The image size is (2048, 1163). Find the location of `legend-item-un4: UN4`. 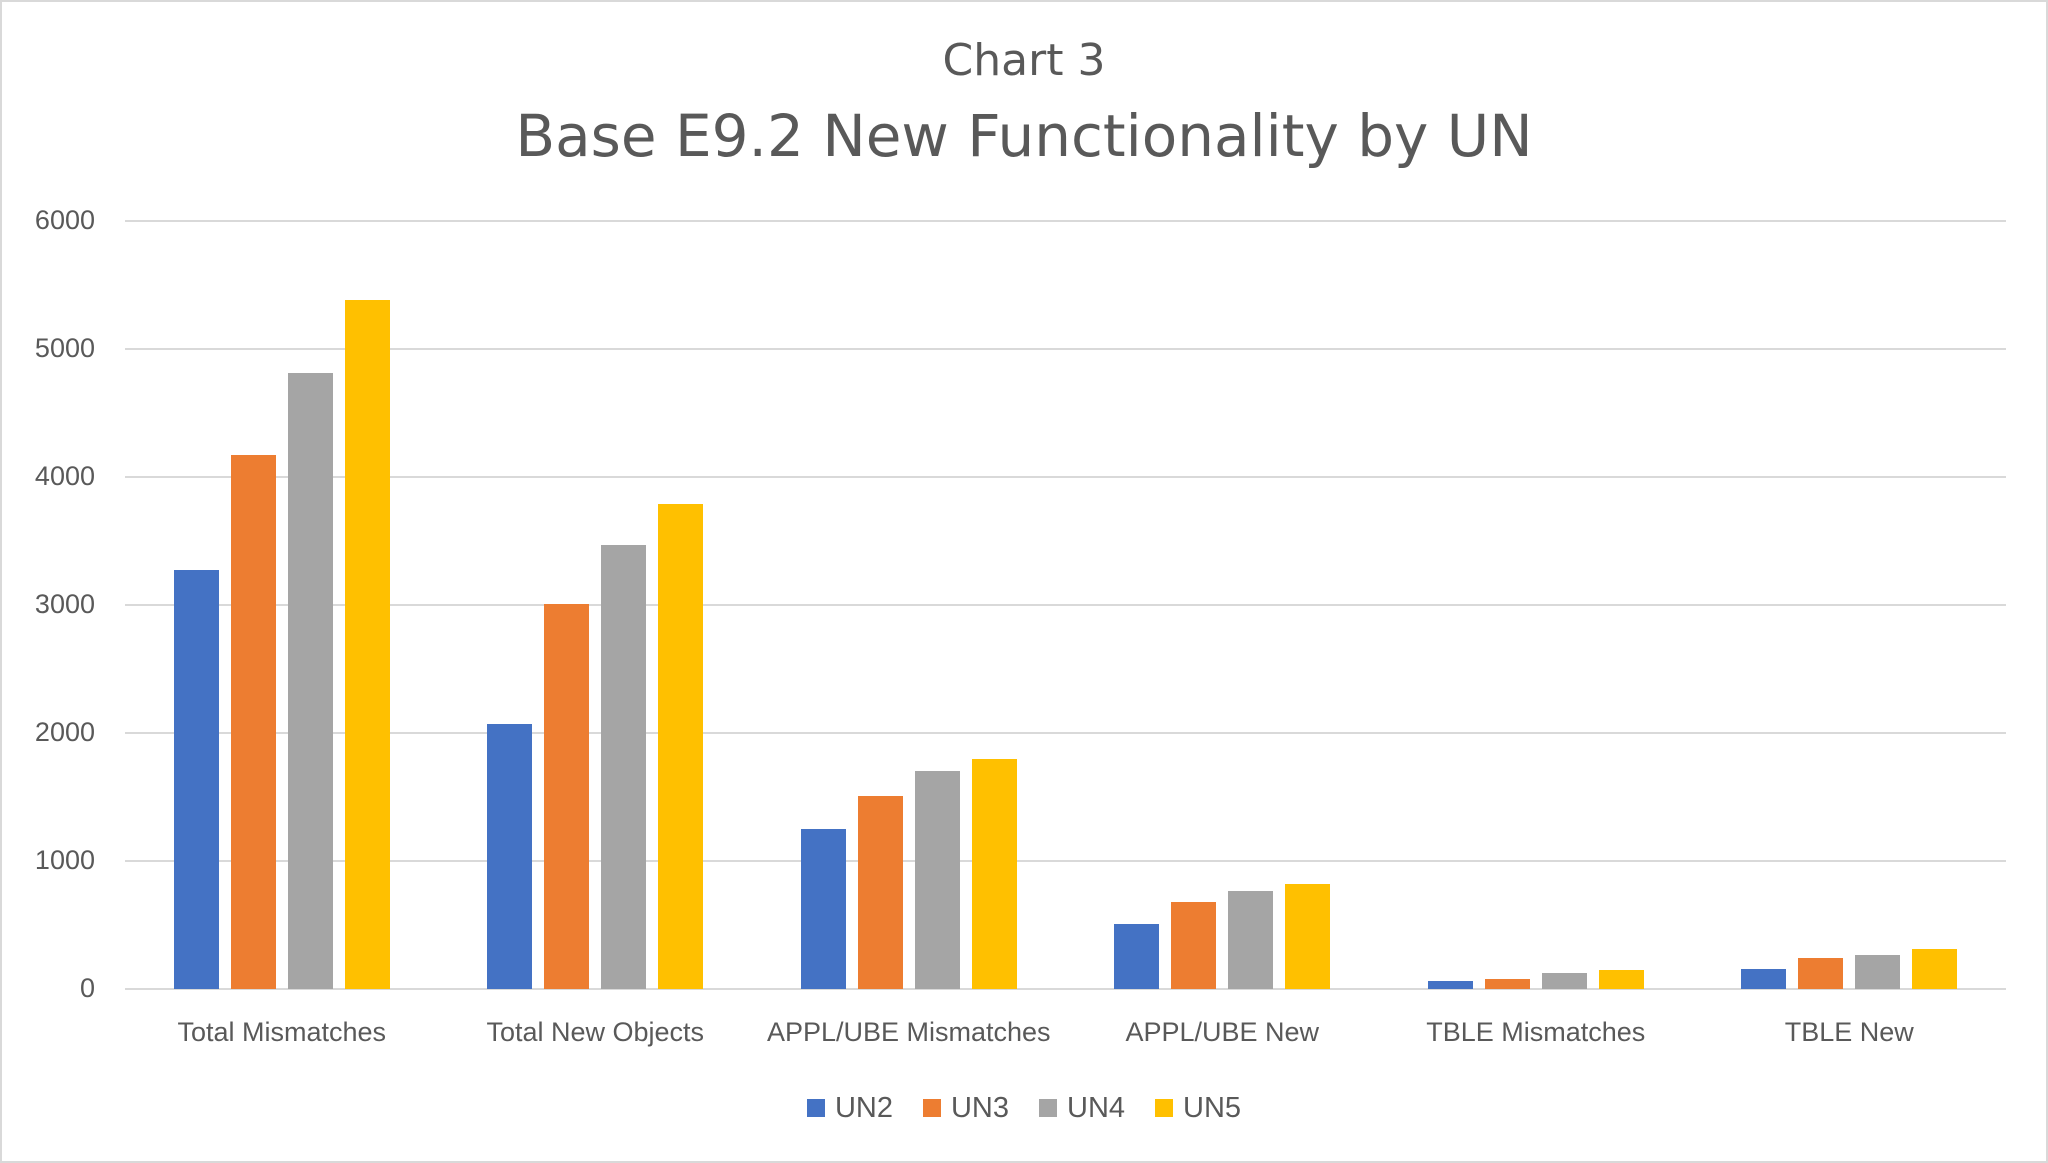

legend-item-un4: UN4 is located at coordinates (1082, 1108).